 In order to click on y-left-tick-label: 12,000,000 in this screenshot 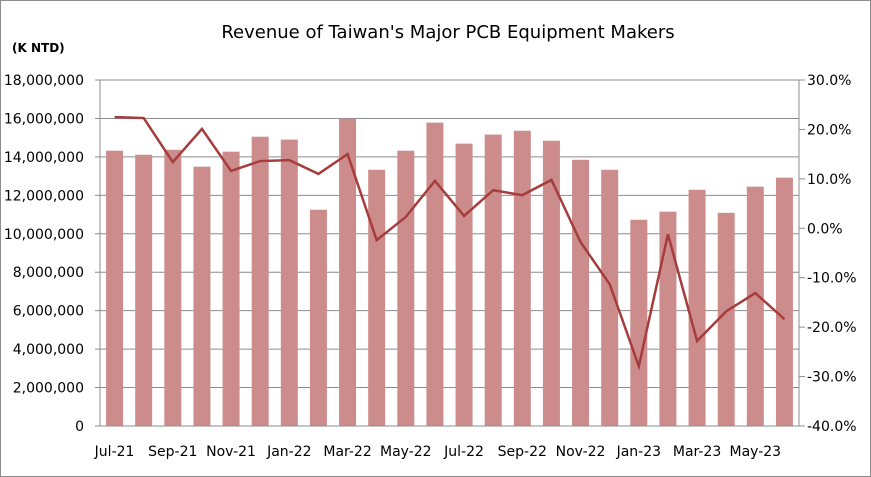, I will do `click(44, 196)`.